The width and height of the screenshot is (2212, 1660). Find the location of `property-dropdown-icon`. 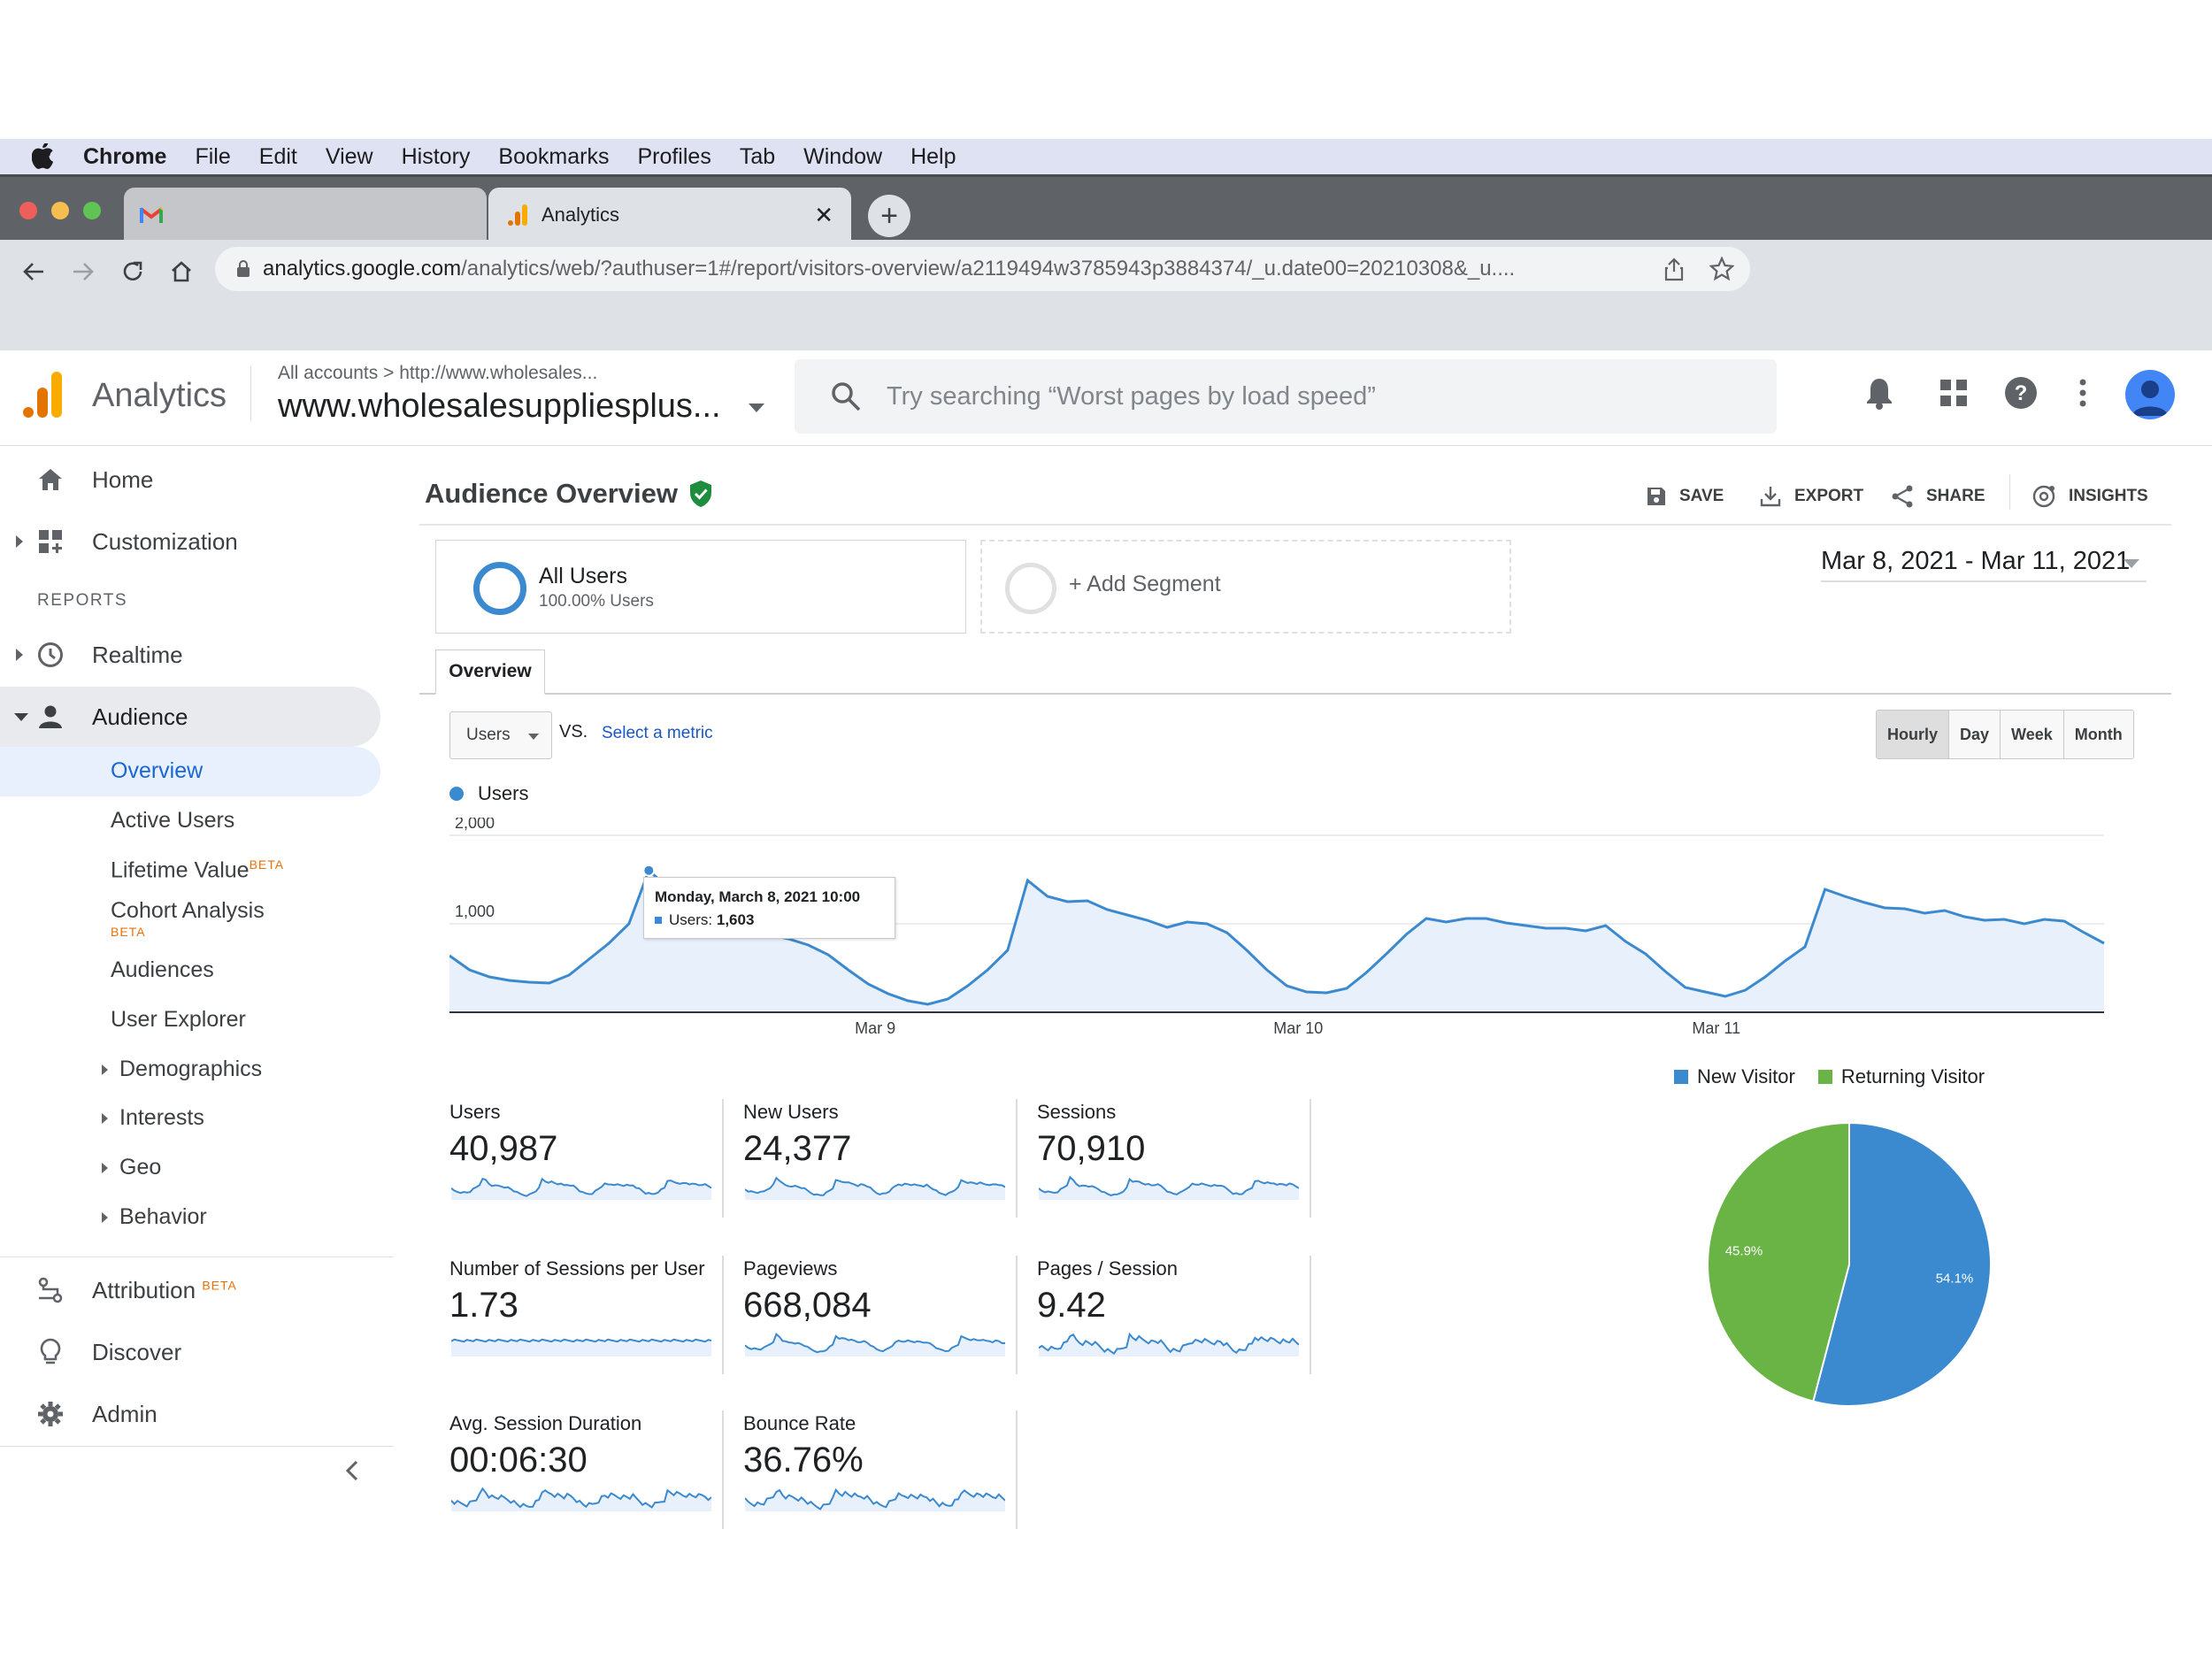

property-dropdown-icon is located at coordinates (757, 407).